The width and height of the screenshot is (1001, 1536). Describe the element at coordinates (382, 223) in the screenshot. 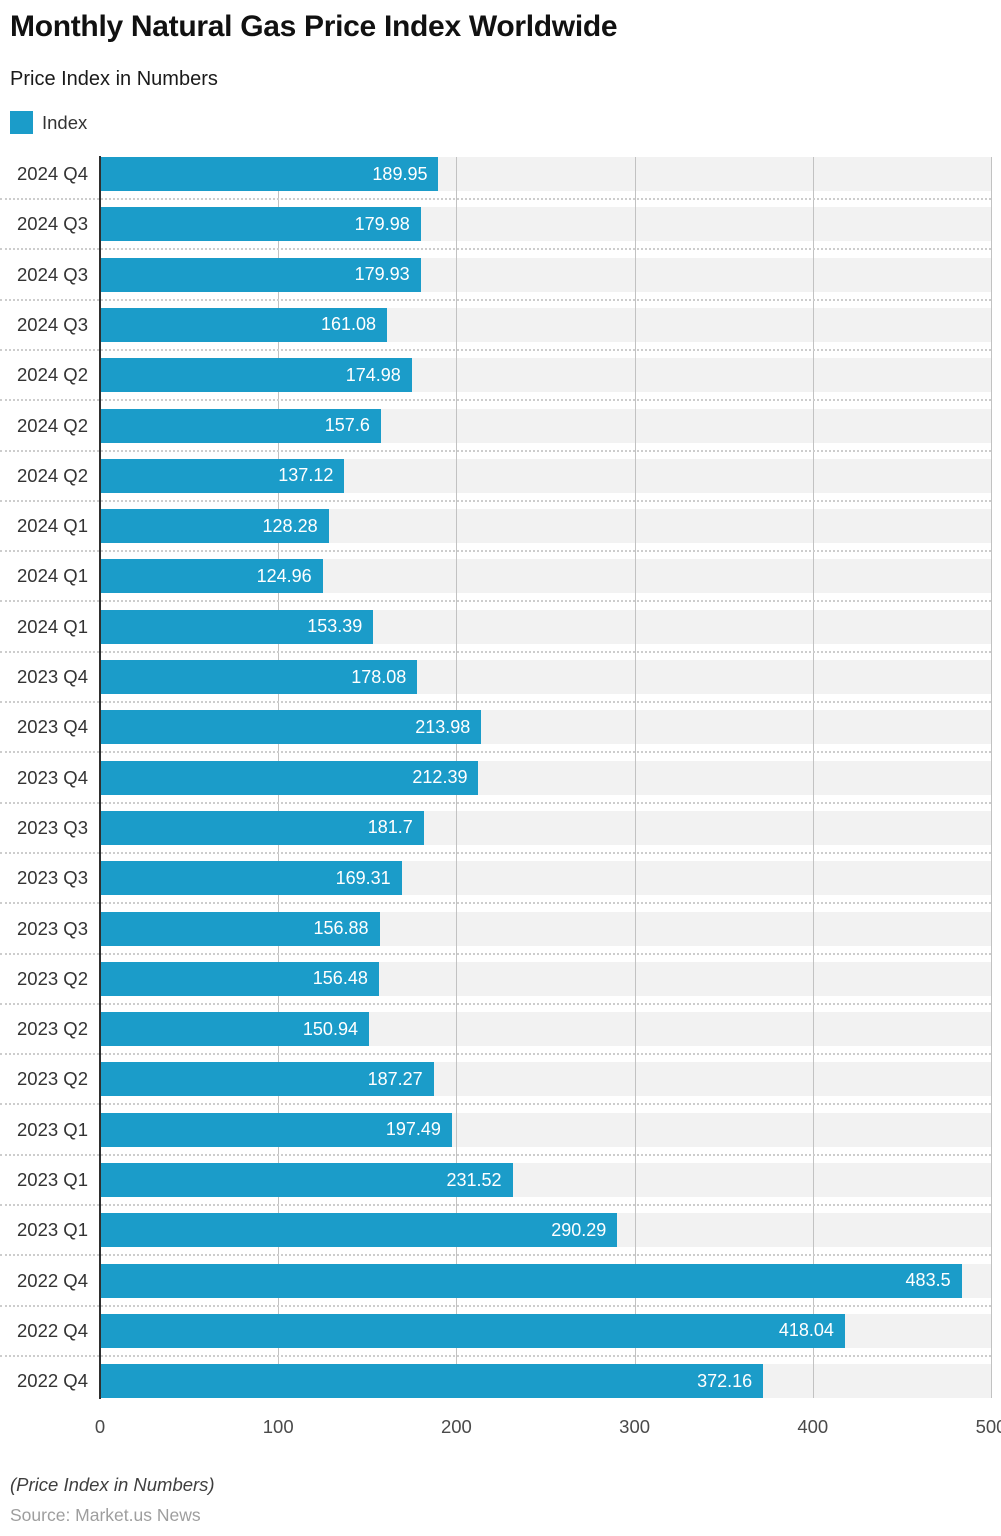

I see `bar-value-label: 179.98` at that location.